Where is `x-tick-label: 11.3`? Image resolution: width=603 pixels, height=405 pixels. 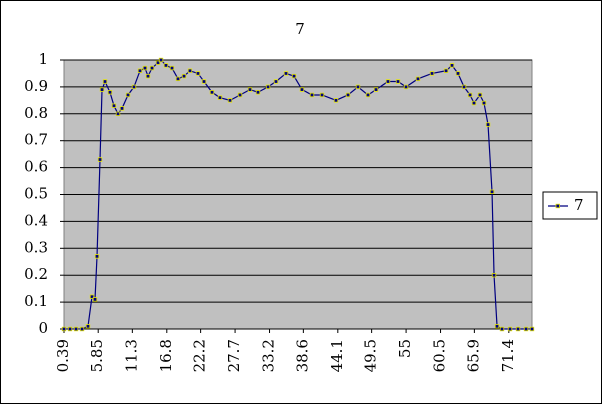 x-tick-label: 11.3 is located at coordinates (131, 355).